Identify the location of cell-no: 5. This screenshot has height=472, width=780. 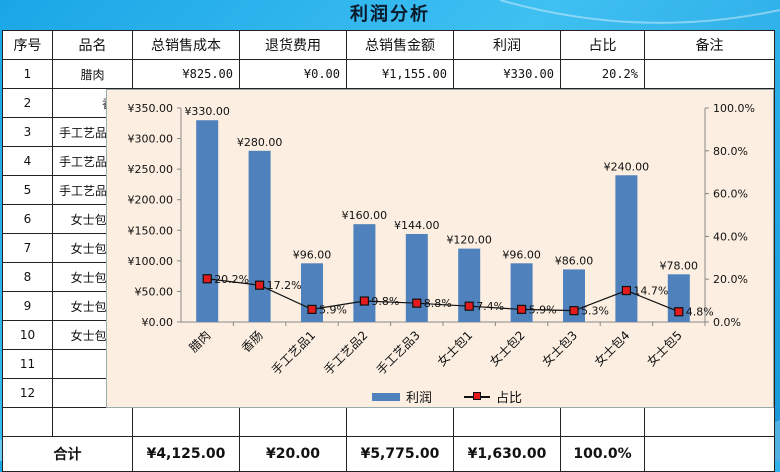
(27, 190).